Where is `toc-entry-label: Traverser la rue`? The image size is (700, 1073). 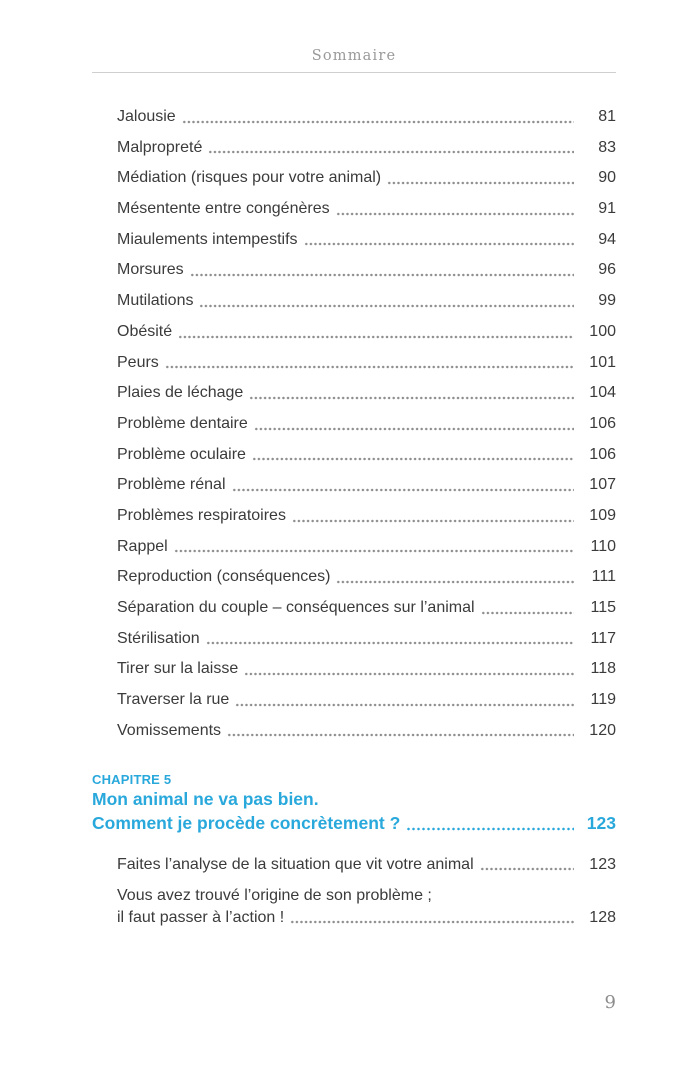 toc-entry-label: Traverser la rue is located at coordinates (173, 700).